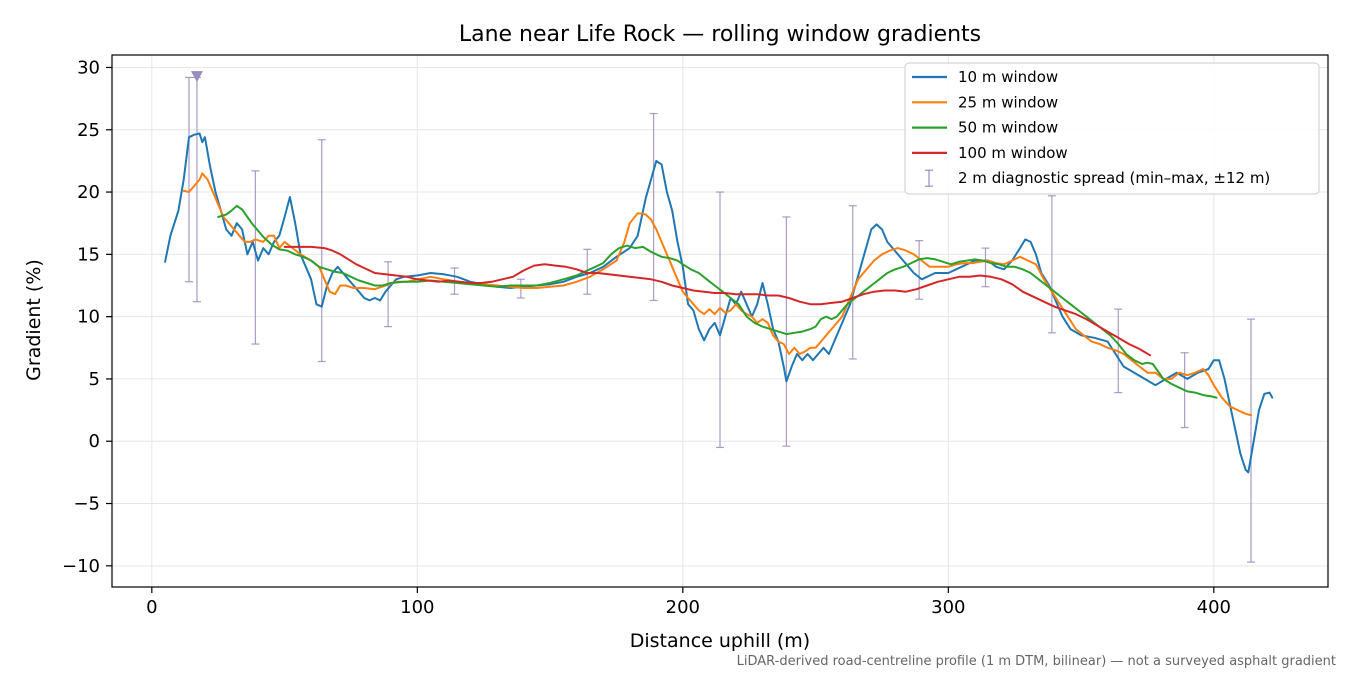 The width and height of the screenshot is (1350, 675). What do you see at coordinates (1214, 607) in the screenshot?
I see `x-tick-label: 400` at bounding box center [1214, 607].